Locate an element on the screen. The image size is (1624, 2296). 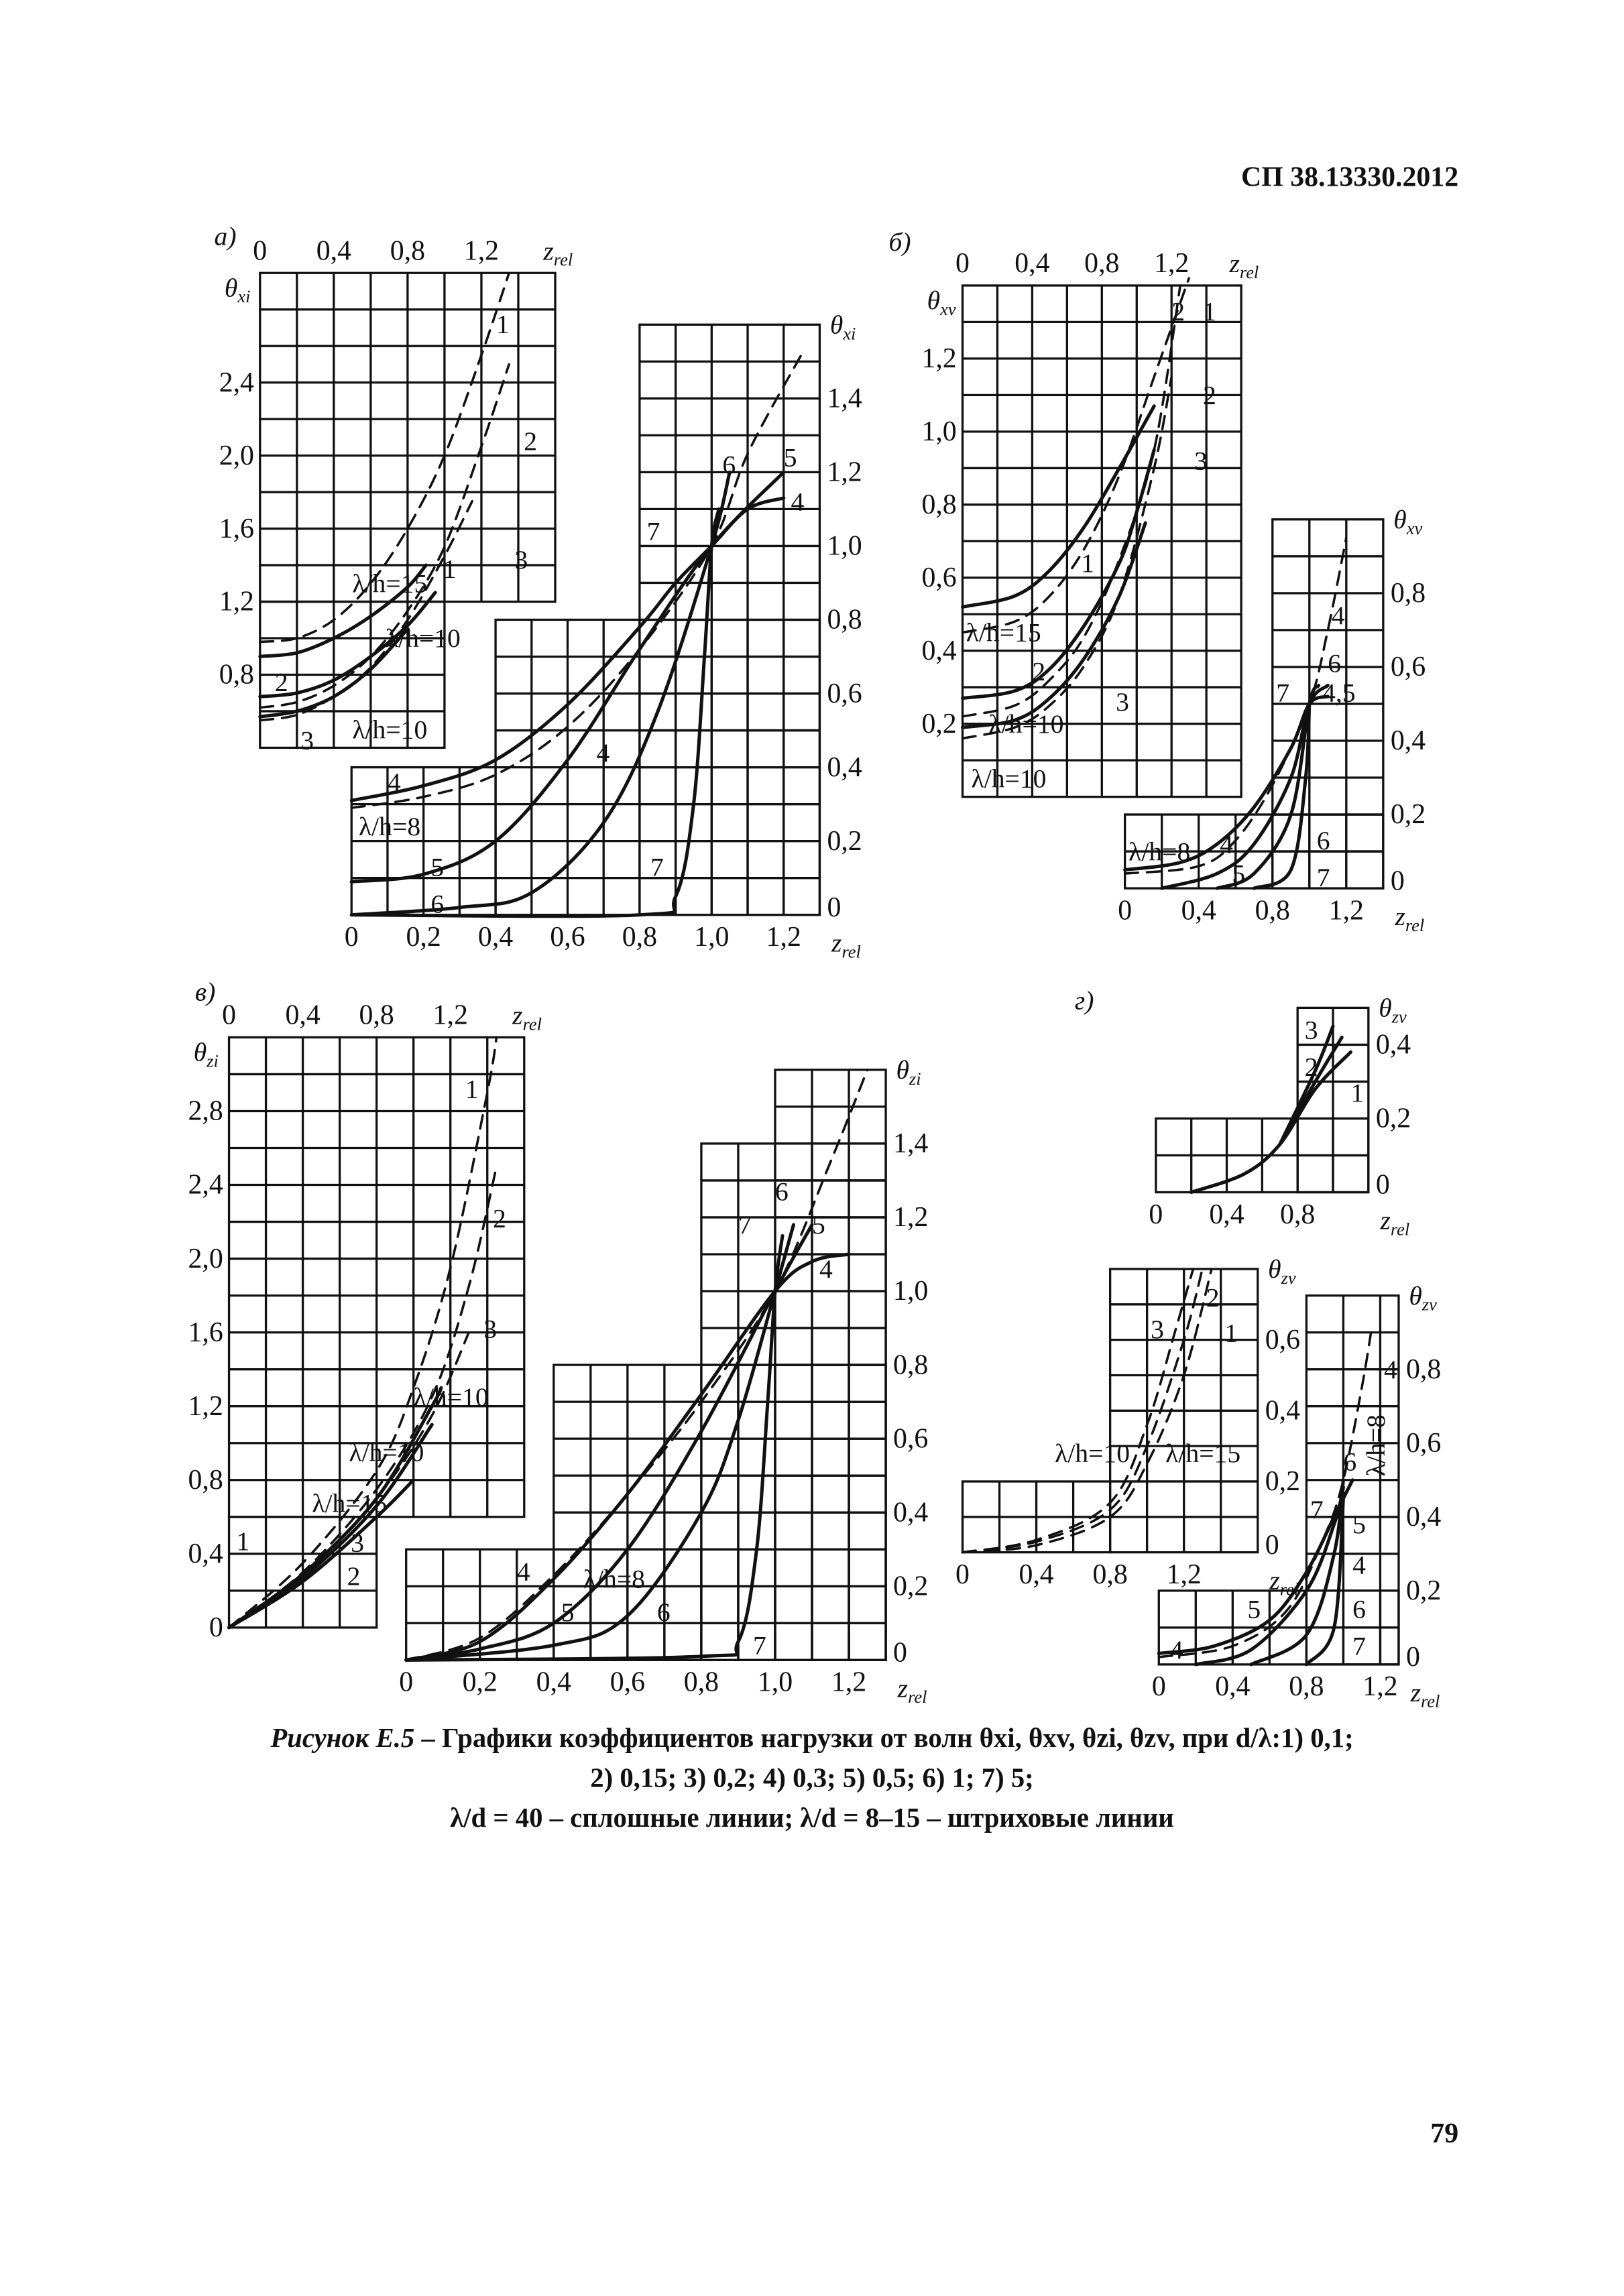
curve-annotation: 1 is located at coordinates (1087, 563).